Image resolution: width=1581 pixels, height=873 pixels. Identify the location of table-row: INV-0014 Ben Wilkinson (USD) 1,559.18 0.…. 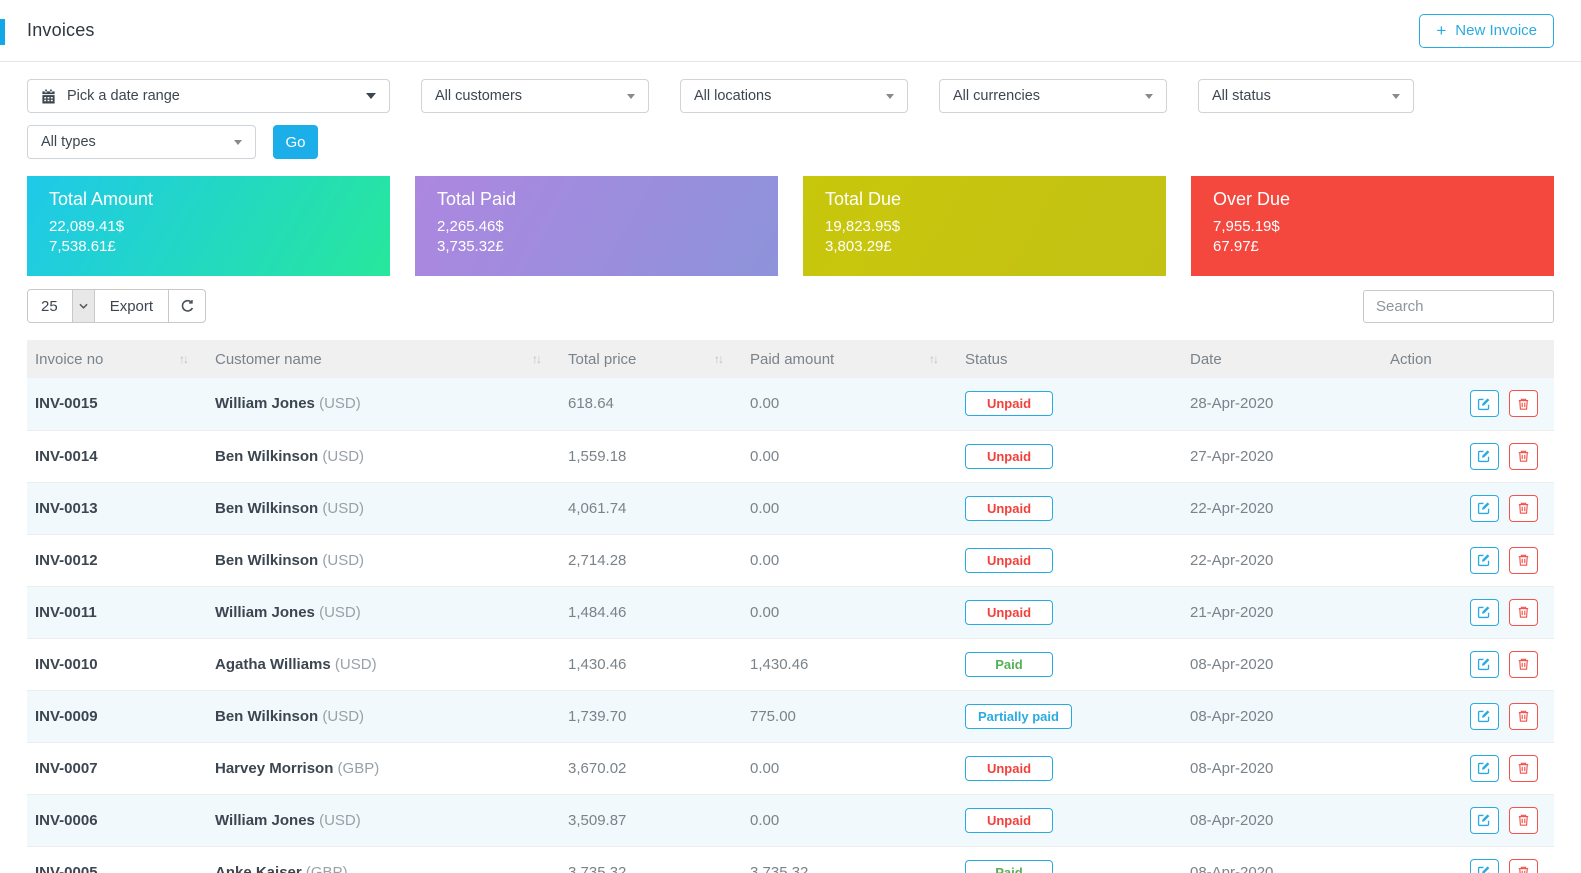
(790, 456).